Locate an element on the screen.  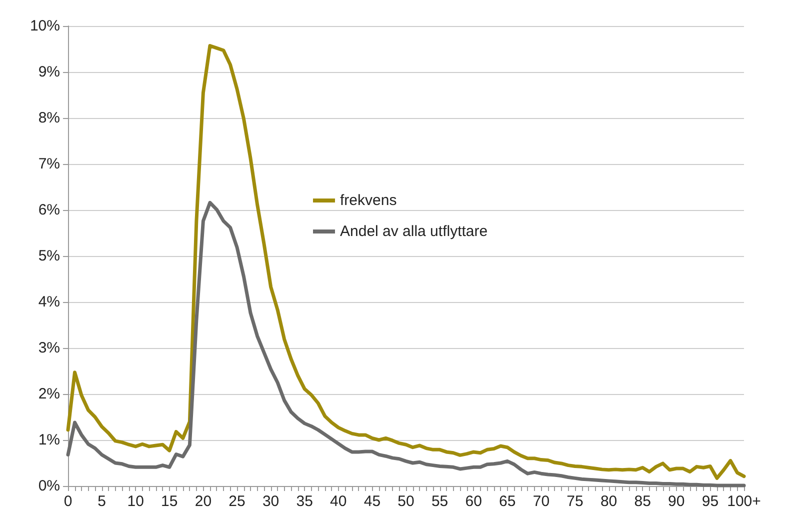
y-tick-label: 5% is located at coordinates (49, 256).